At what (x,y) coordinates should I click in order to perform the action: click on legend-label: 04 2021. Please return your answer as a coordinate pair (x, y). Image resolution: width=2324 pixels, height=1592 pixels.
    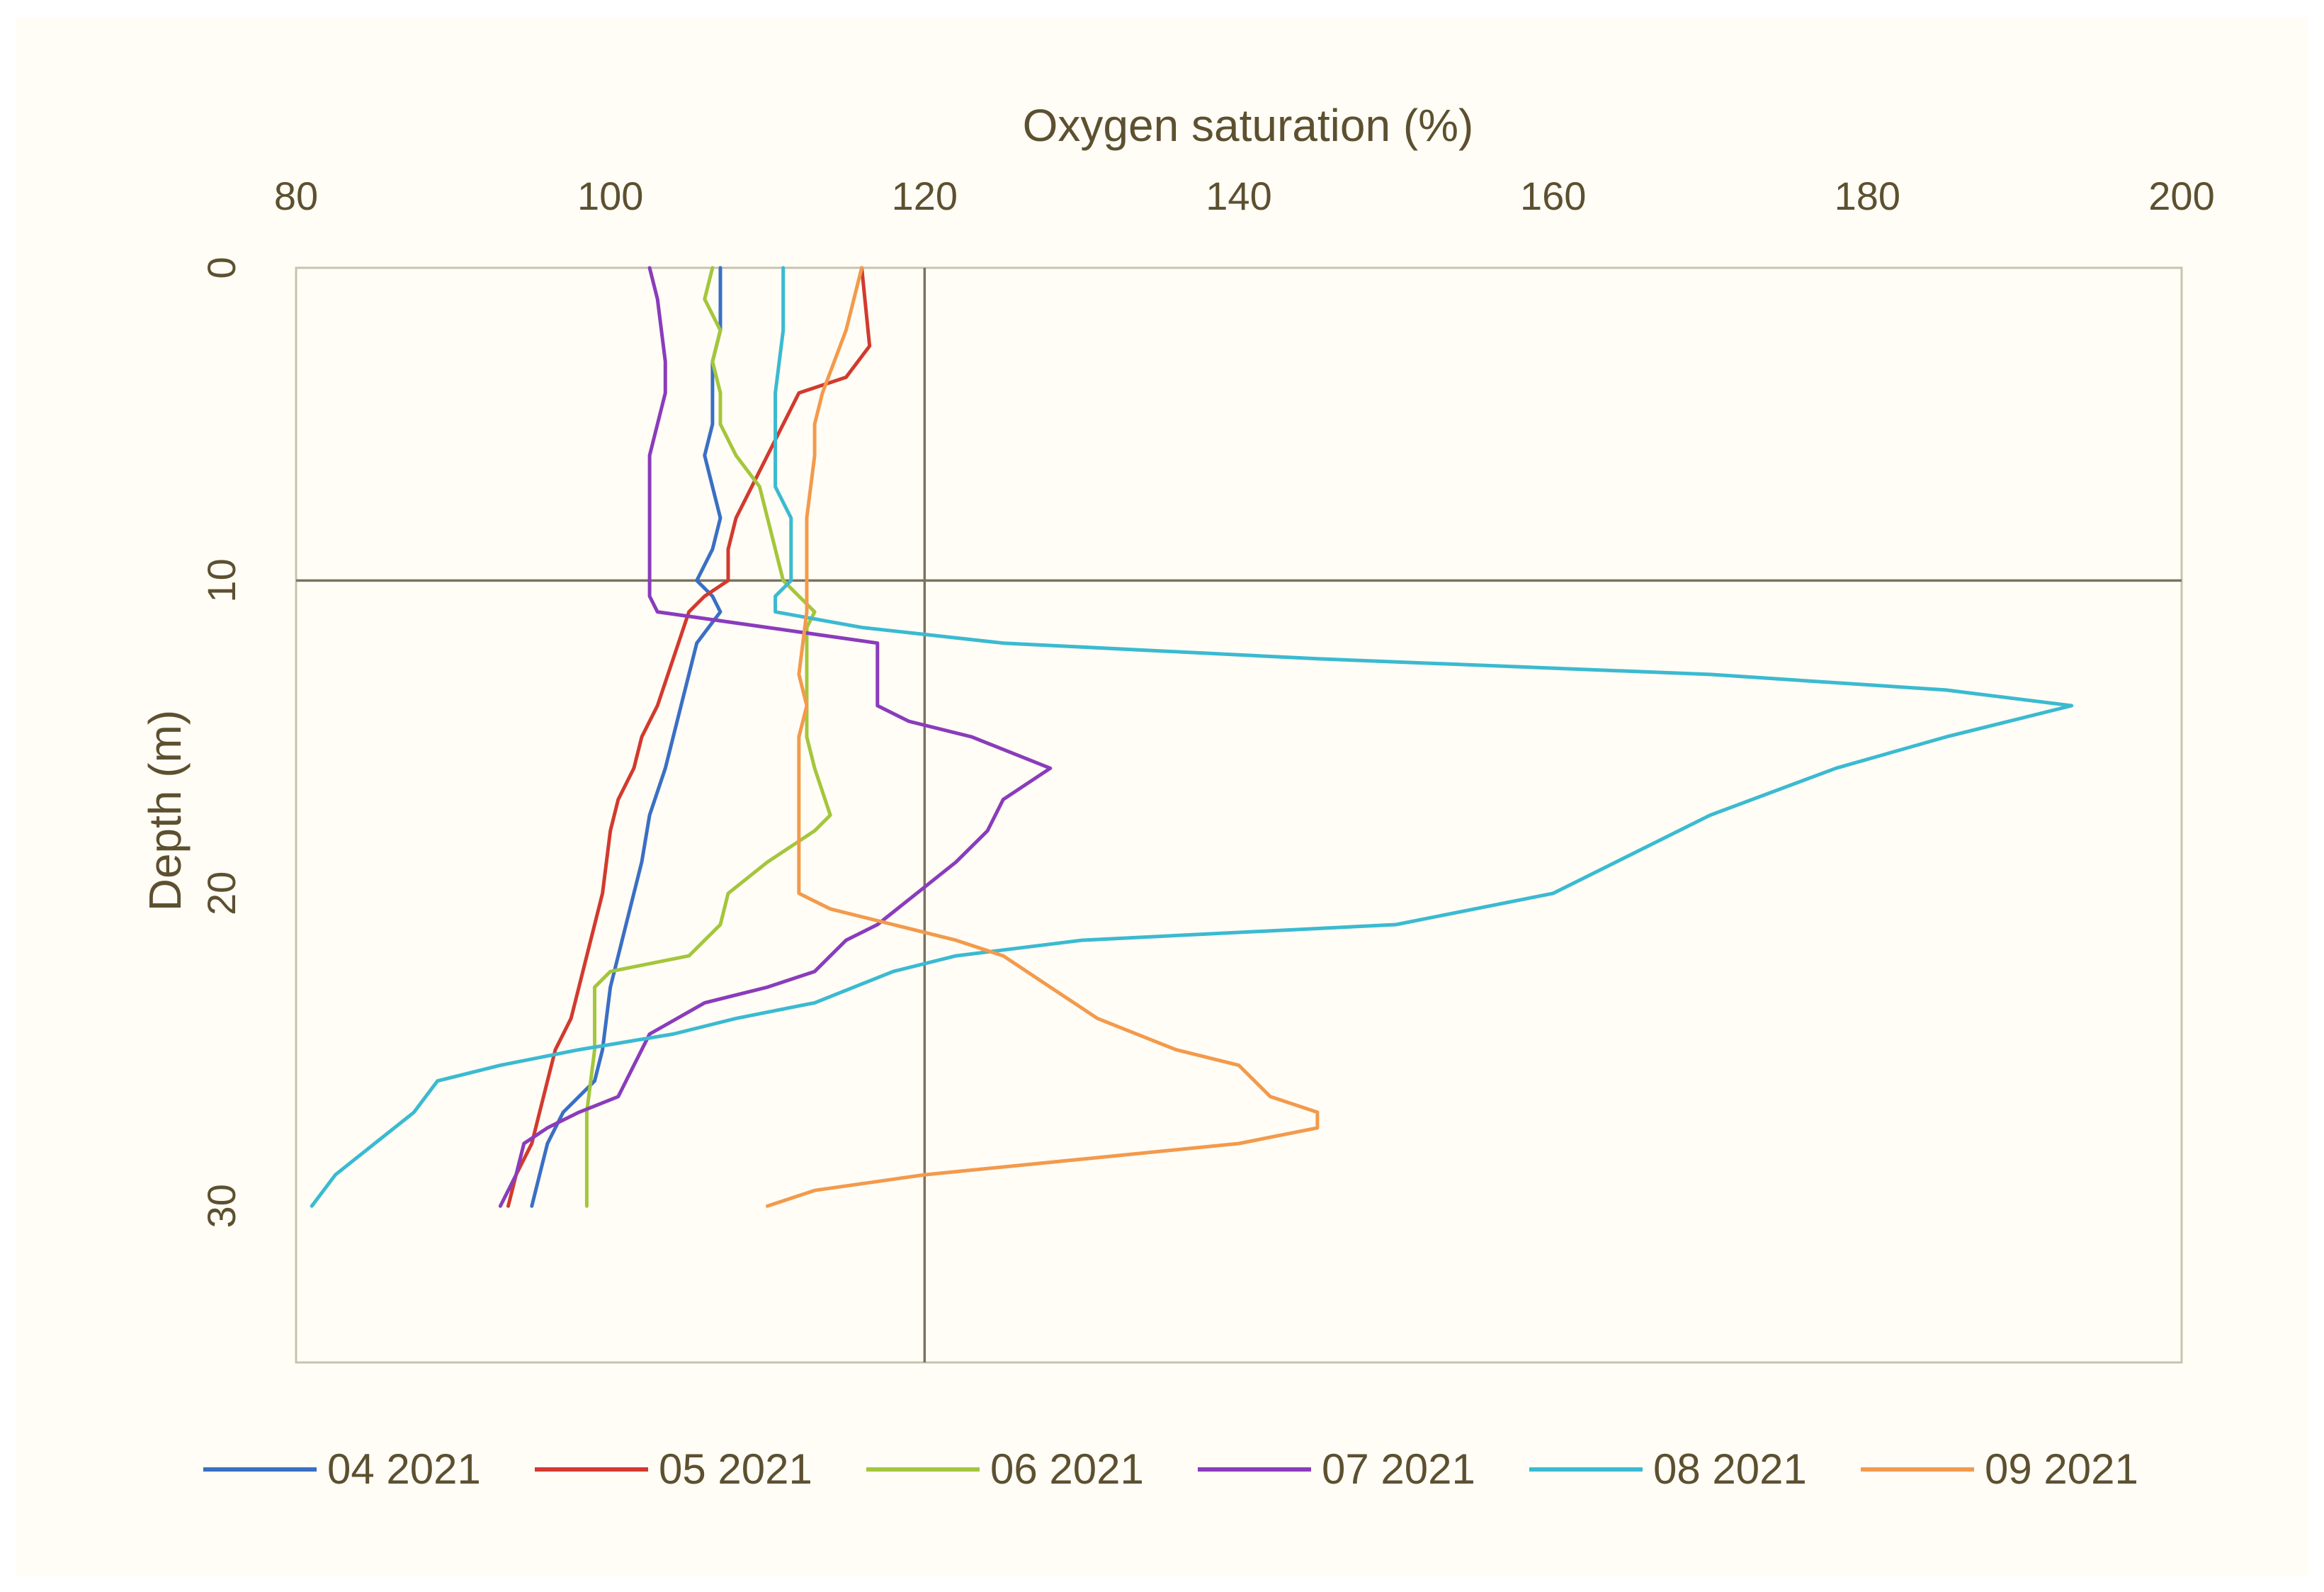
    Looking at the image, I should click on (404, 1469).